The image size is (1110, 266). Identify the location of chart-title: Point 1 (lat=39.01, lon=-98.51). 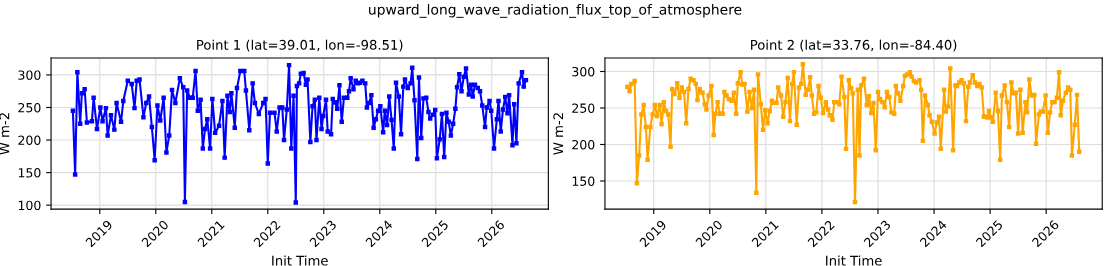
(300, 45).